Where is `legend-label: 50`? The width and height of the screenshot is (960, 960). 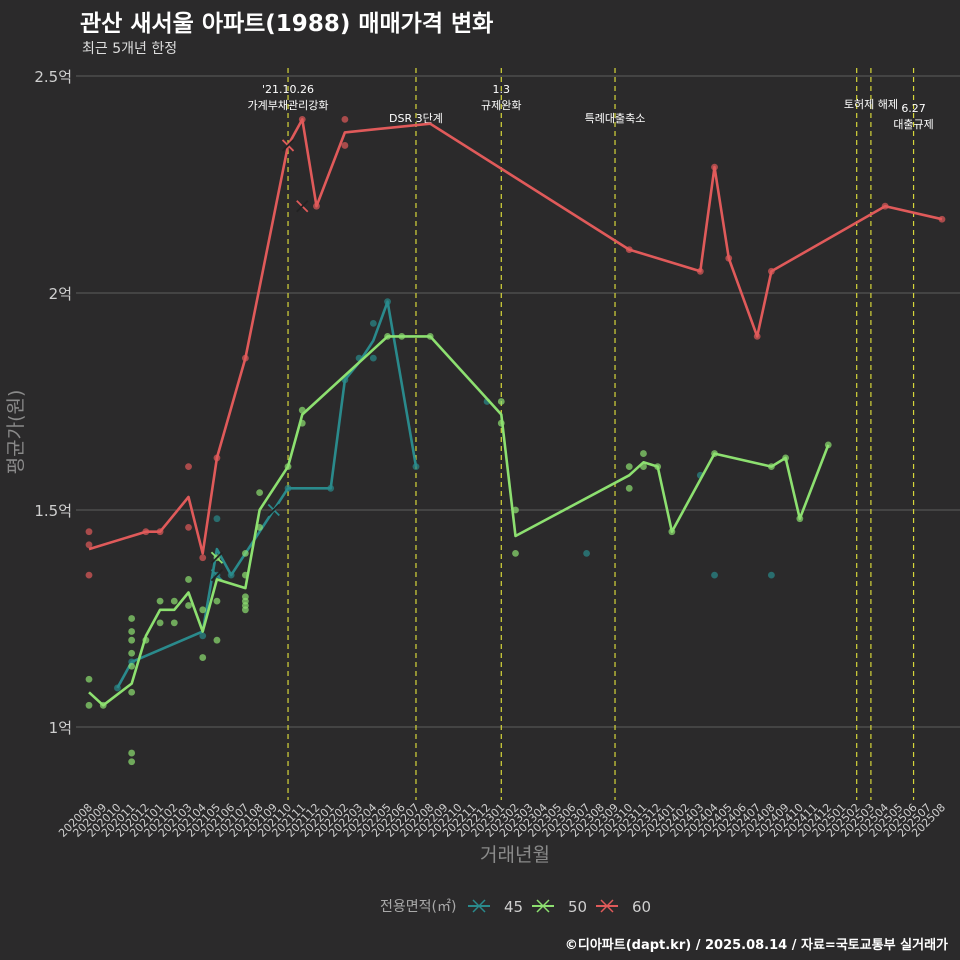
legend-label: 50 is located at coordinates (577, 907).